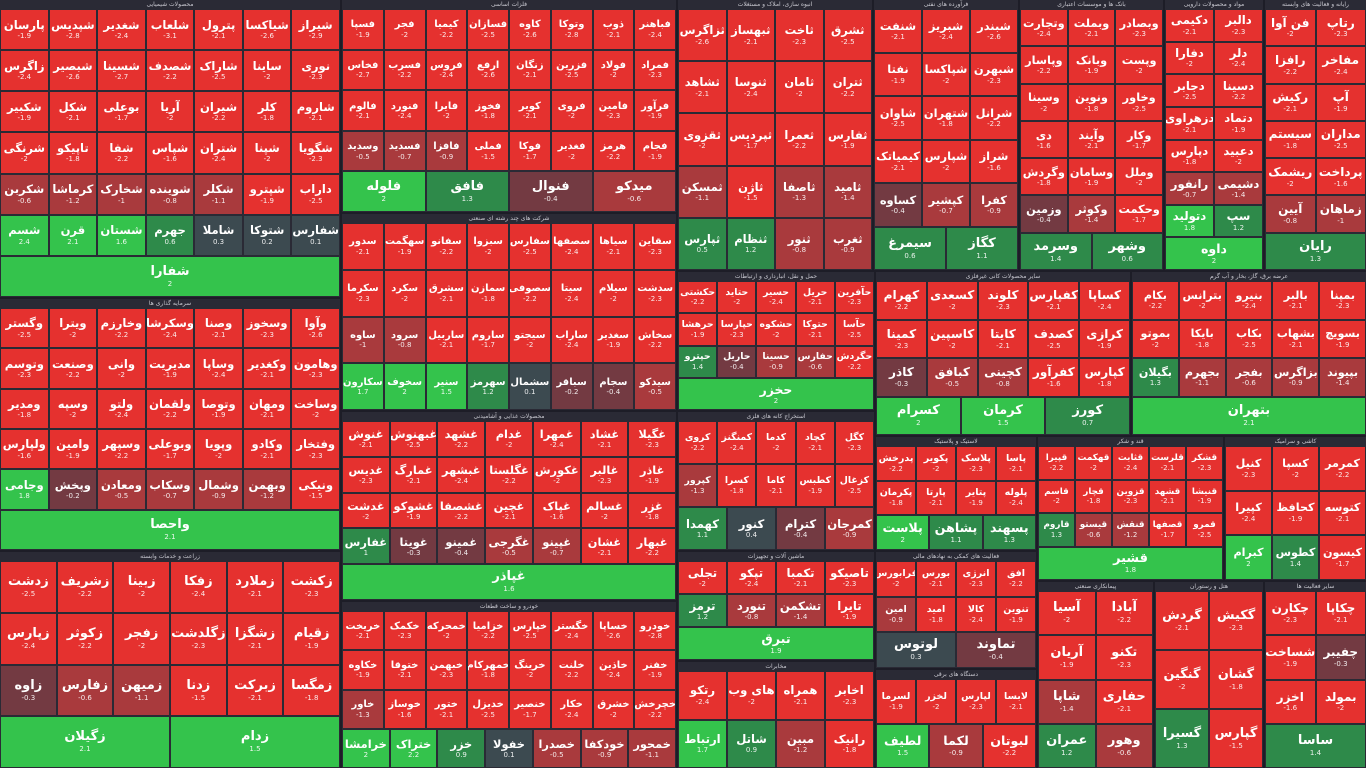 The image size is (1366, 768). I want to click on tile: شاپا -1.4, so click(1067, 701).